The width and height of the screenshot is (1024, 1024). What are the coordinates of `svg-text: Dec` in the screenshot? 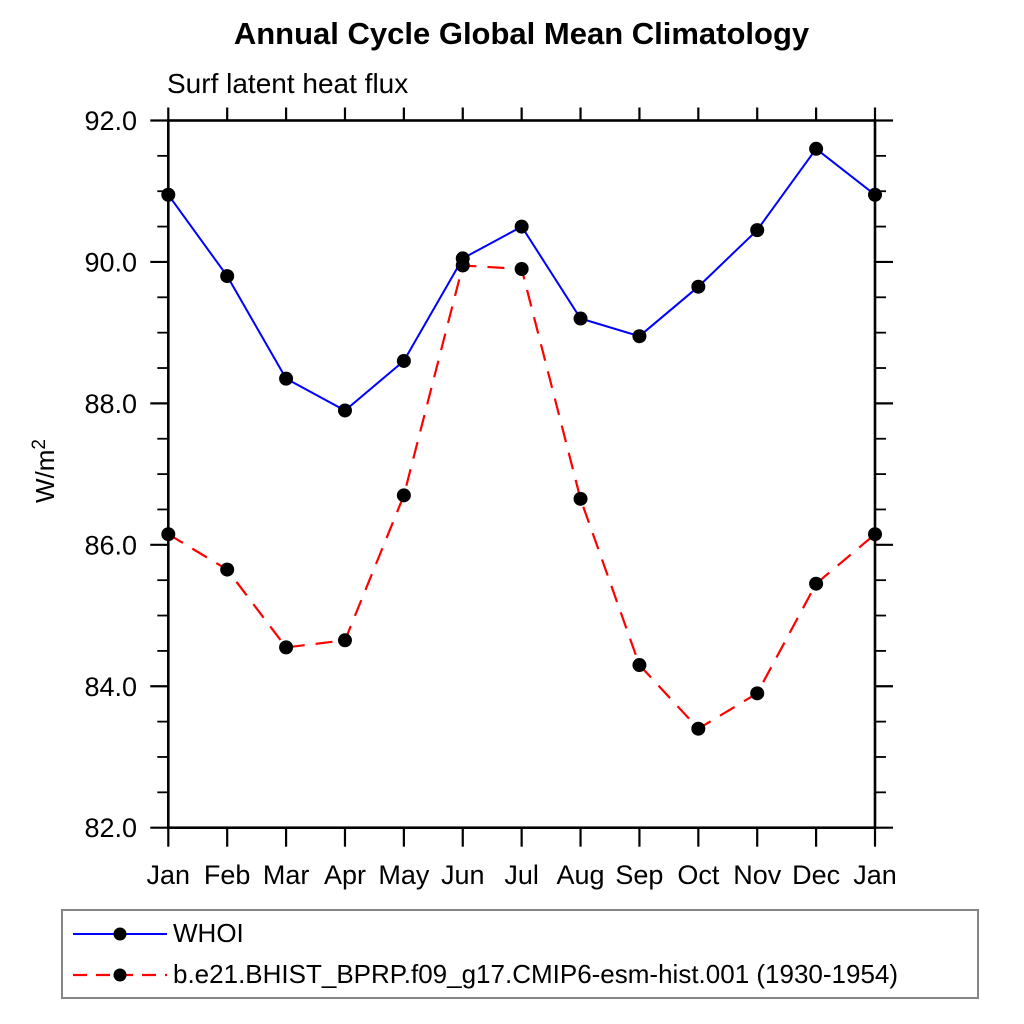 It's located at (816, 875).